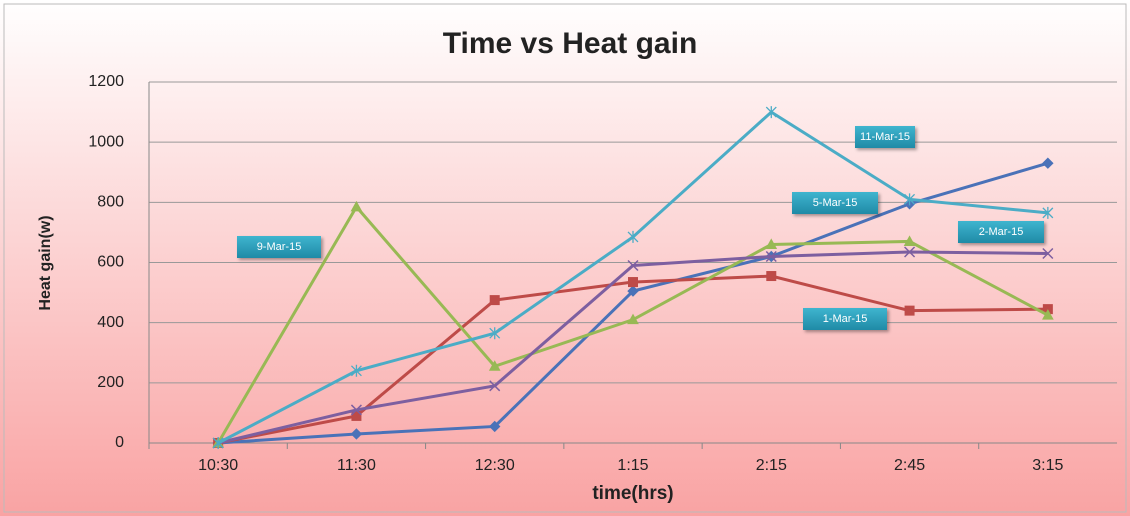 Image resolution: width=1130 pixels, height=516 pixels. Describe the element at coordinates (45, 262) in the screenshot. I see `y-axis-label: Heat gain(w)` at that location.